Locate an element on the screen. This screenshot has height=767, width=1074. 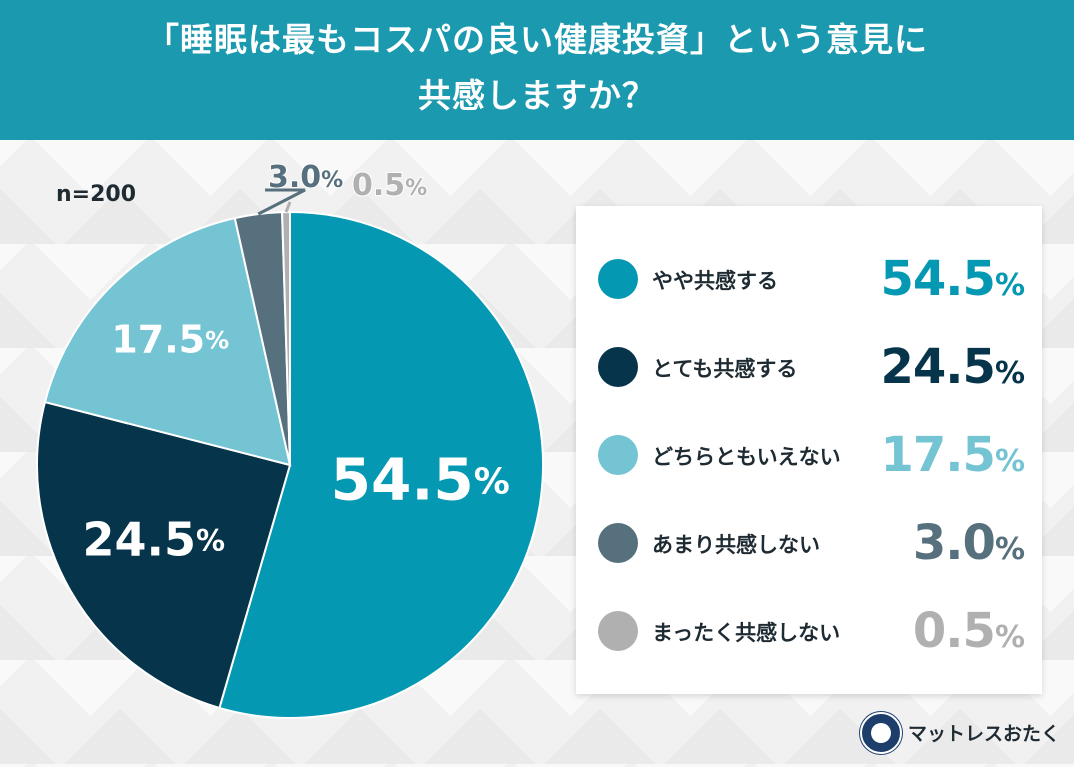
legend-item: まったく共感しない 0.5% is located at coordinates (809, 631).